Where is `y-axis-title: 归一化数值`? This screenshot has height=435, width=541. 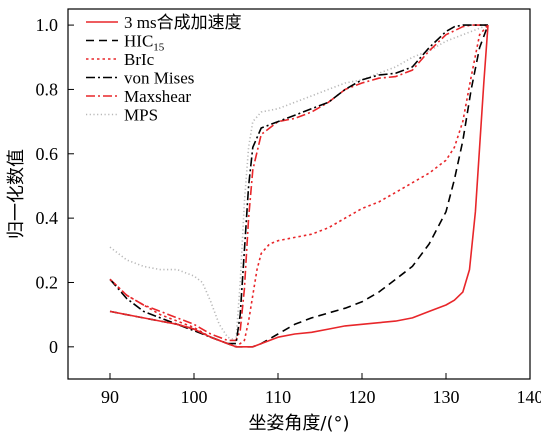
y-axis-title: 归一化数值 is located at coordinates (16, 194).